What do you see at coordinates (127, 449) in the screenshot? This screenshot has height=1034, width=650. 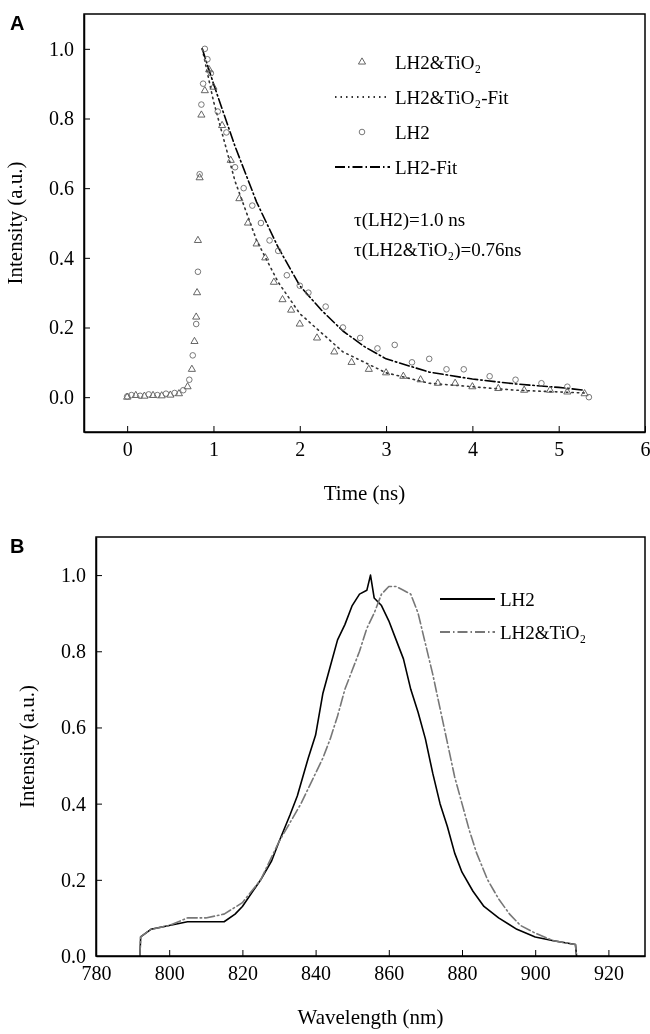 I see `x-tick-label: 0` at bounding box center [127, 449].